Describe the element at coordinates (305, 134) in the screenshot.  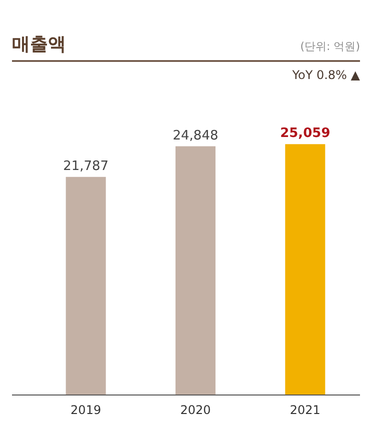
I see `data-label: 25,059` at that location.